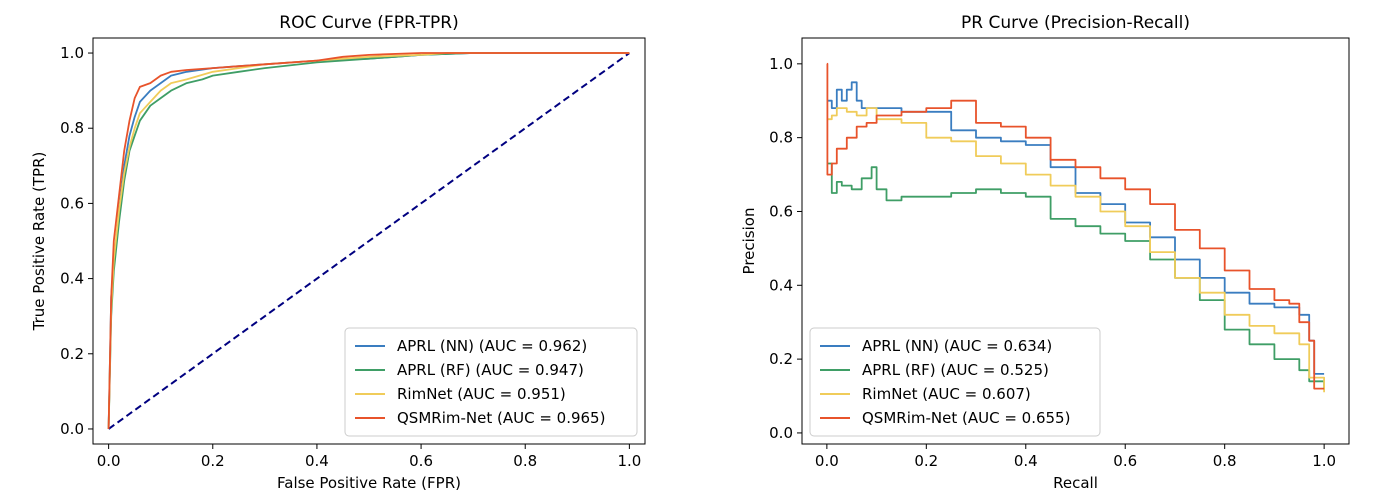  I want to click on roc-x-tick-label: 0.8, so click(525, 461).